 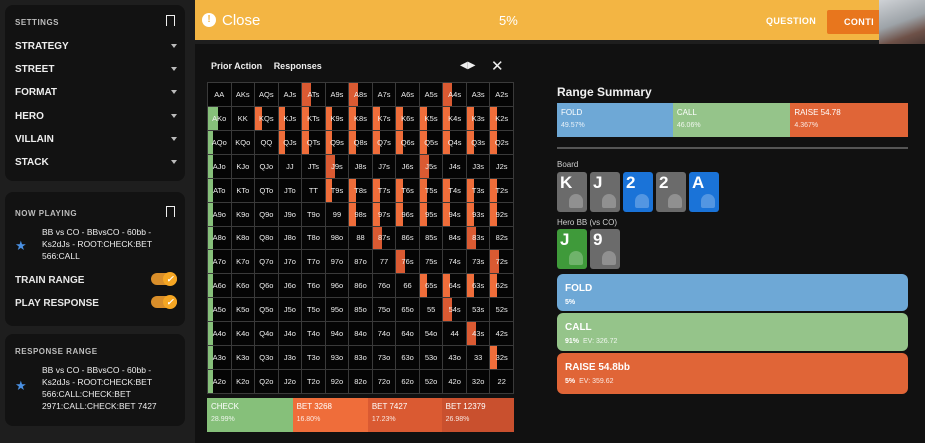 I want to click on hand-cell: A7s, so click(x=384, y=94).